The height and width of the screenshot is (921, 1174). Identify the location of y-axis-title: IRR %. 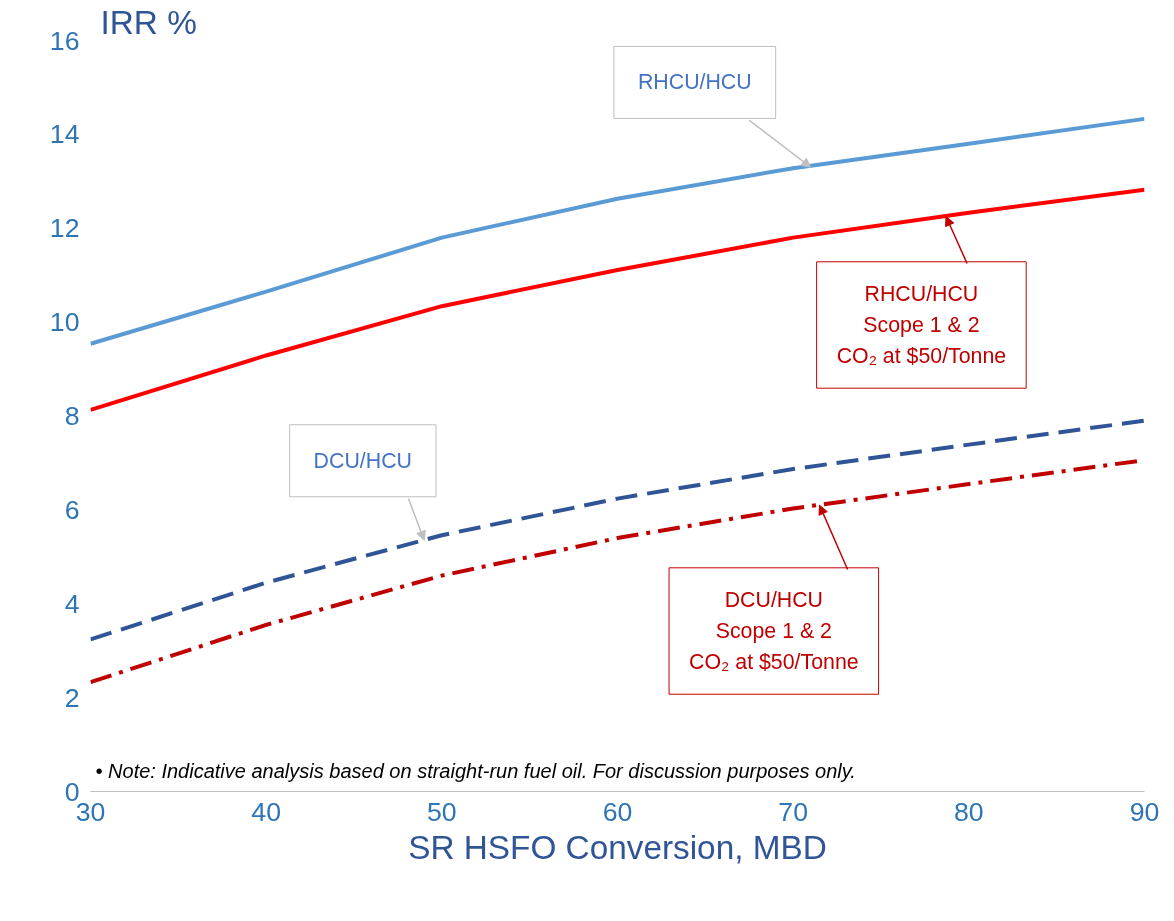
(148, 22).